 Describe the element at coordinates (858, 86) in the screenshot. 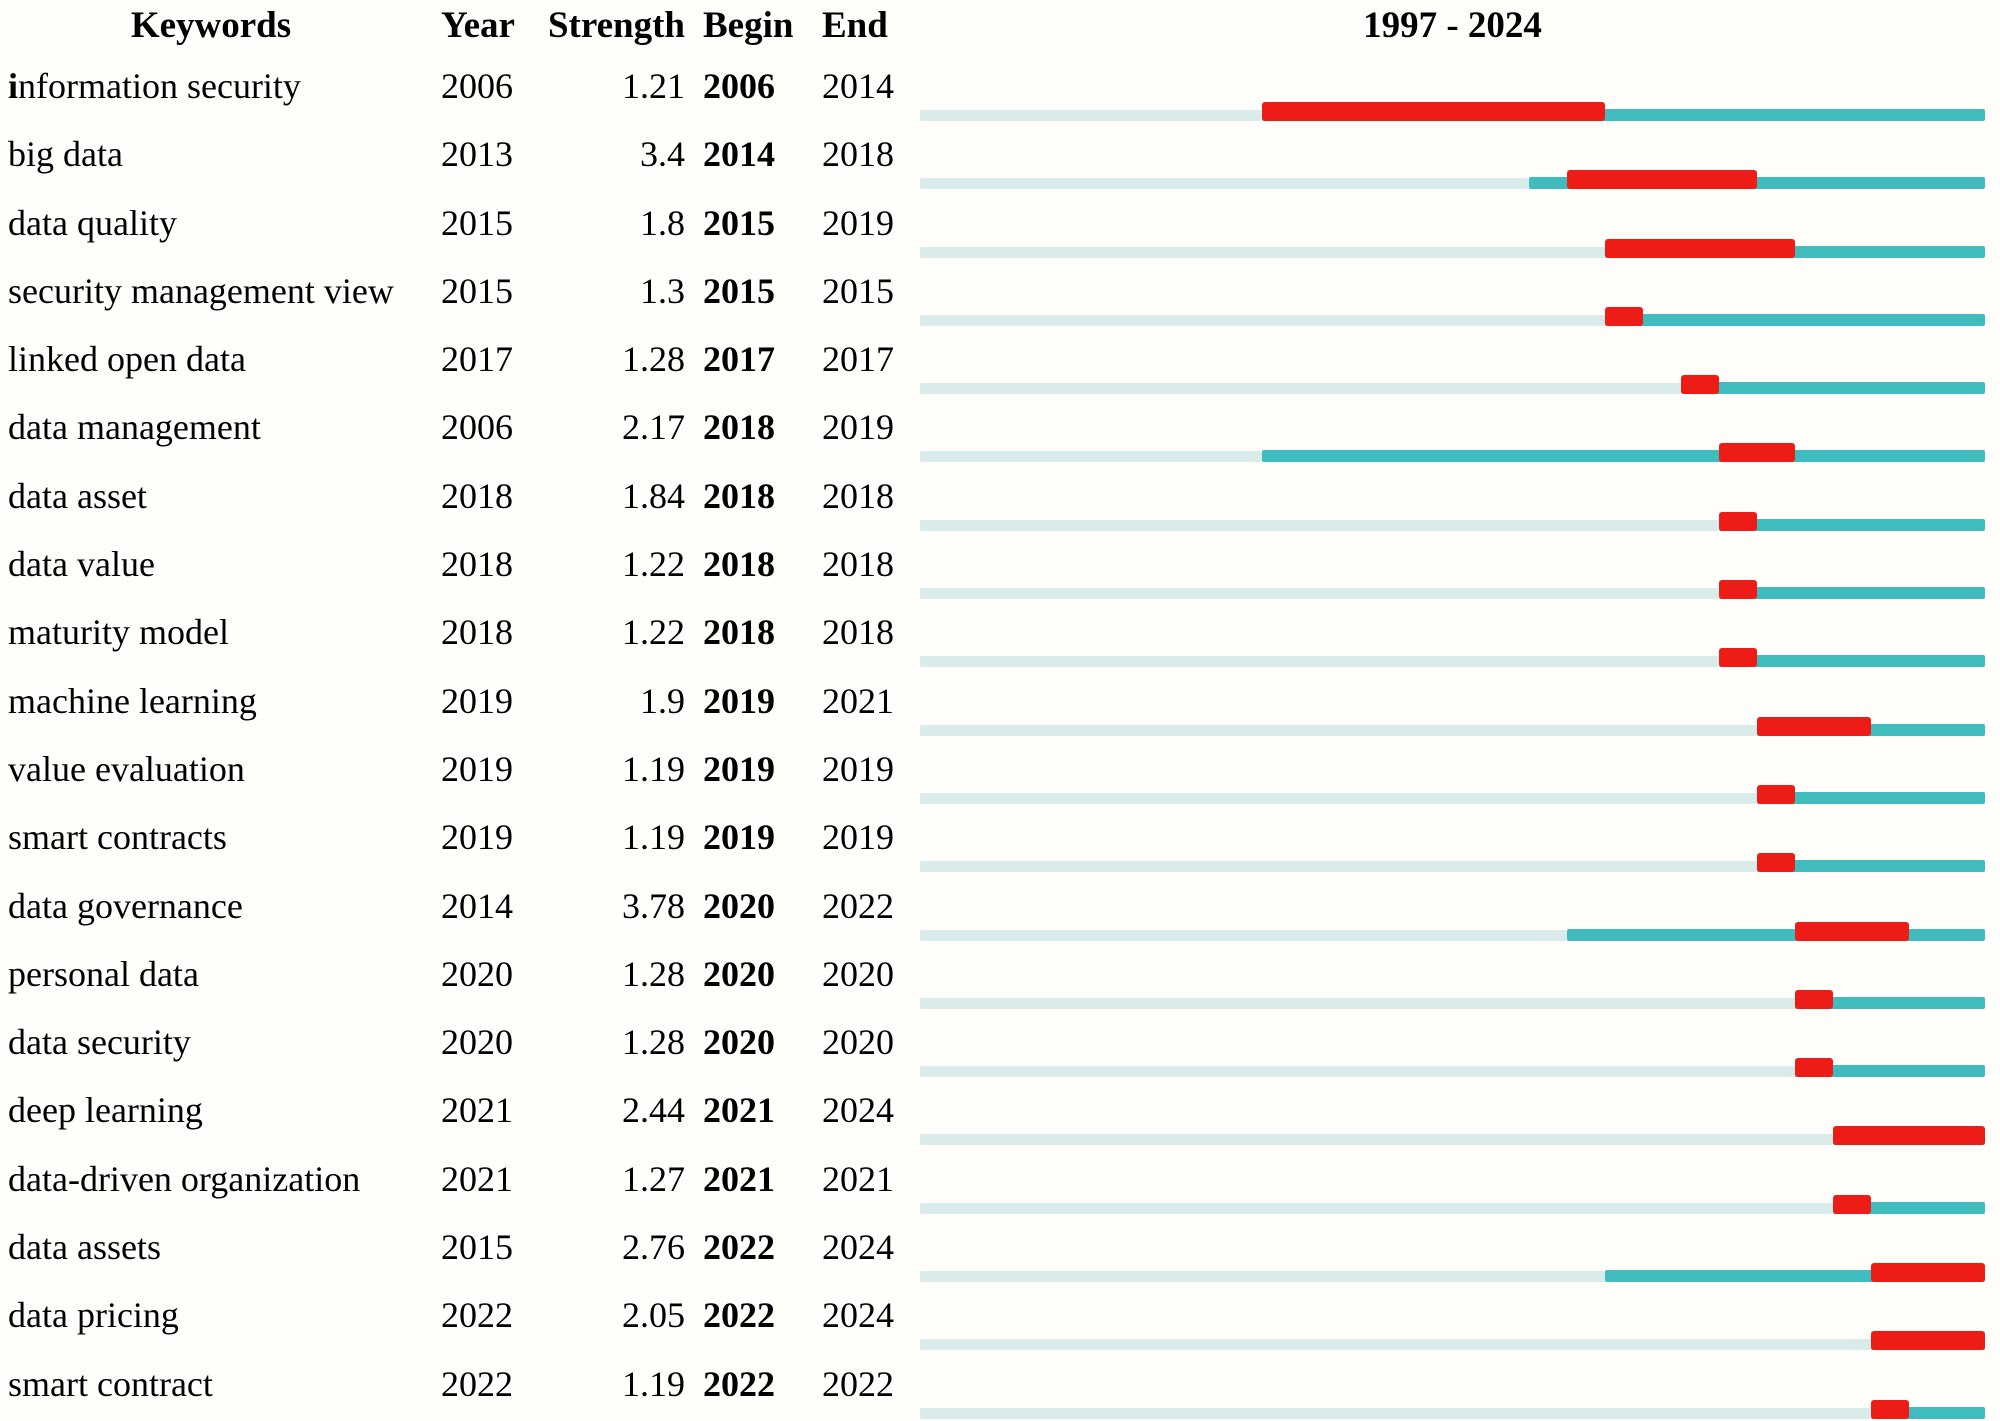

I see `end-value: 2014` at that location.